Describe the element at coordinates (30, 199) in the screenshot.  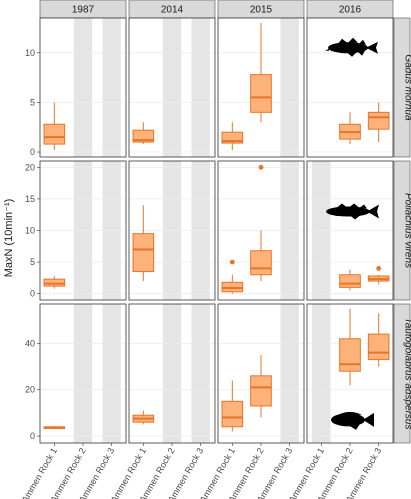
I see `y-tick-label: 15` at that location.